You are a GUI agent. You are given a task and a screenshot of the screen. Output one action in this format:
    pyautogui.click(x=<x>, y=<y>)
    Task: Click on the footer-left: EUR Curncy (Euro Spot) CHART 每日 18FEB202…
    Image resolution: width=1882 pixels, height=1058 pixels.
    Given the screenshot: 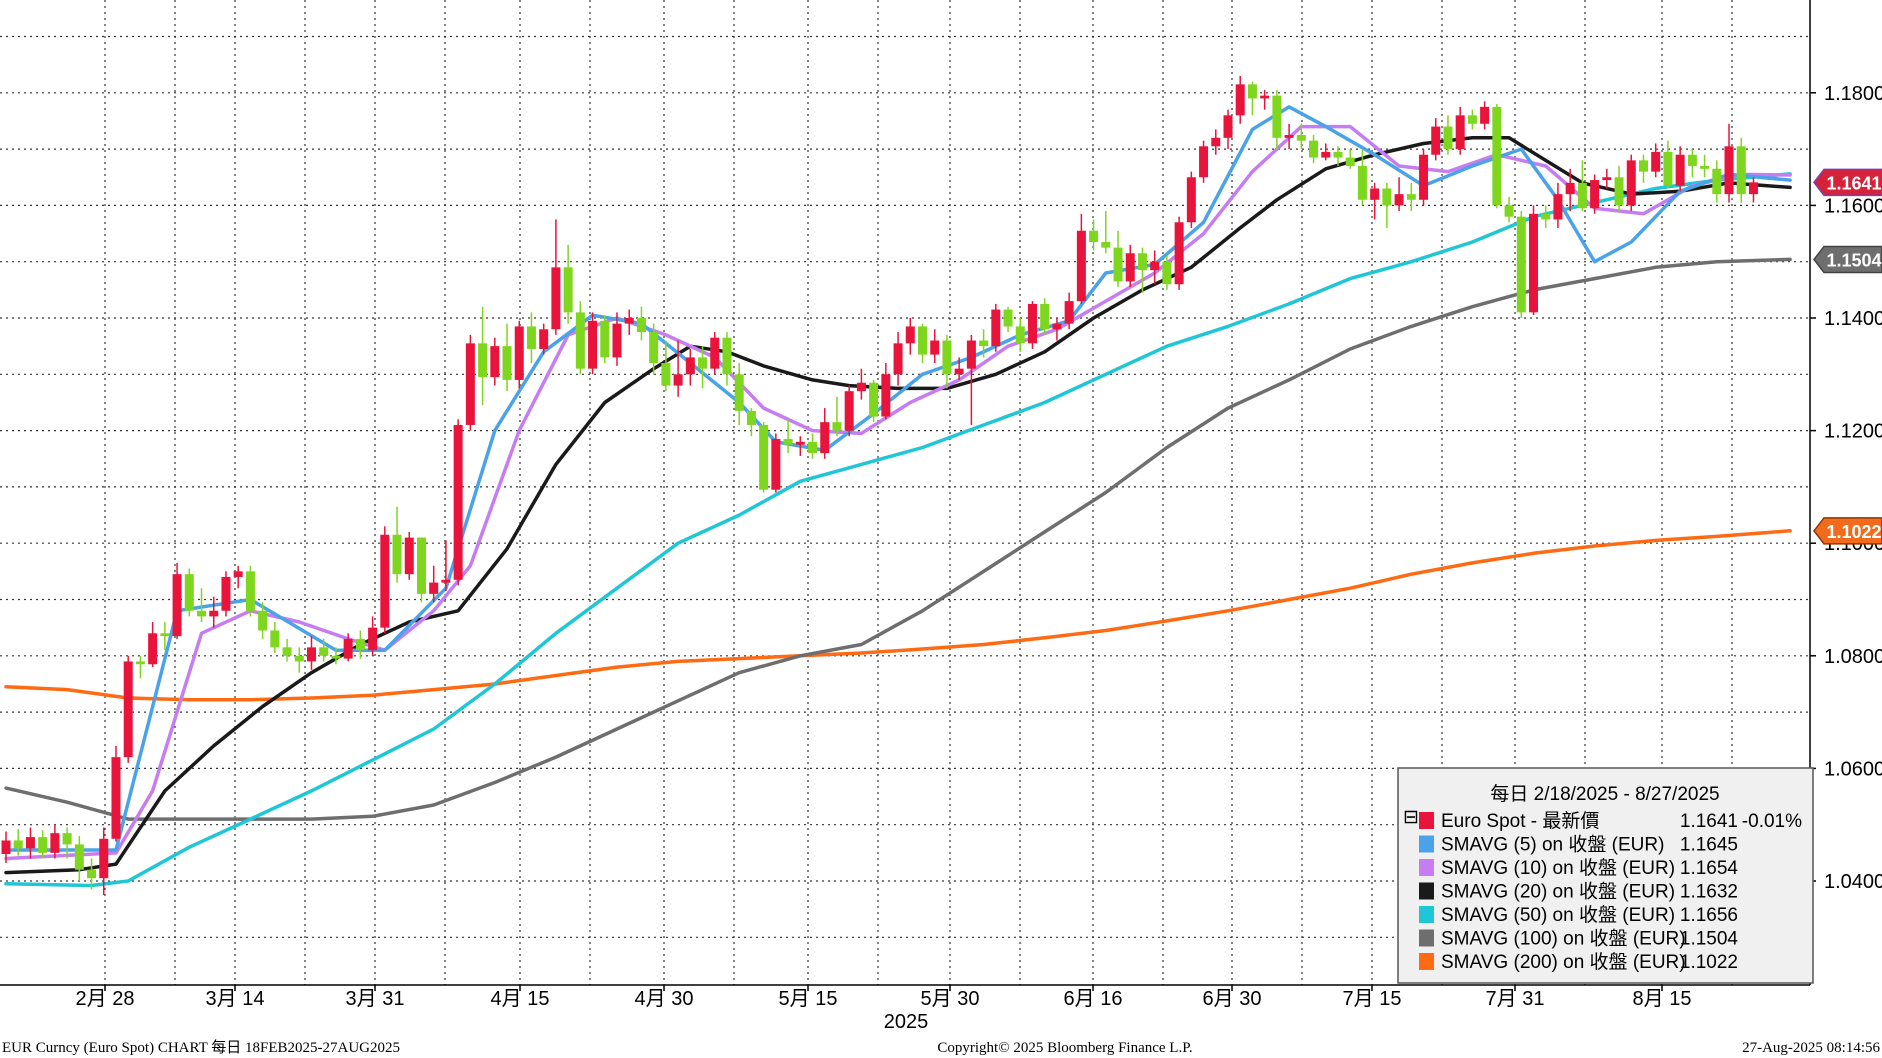 What is the action you would take?
    pyautogui.click(x=201, y=1047)
    